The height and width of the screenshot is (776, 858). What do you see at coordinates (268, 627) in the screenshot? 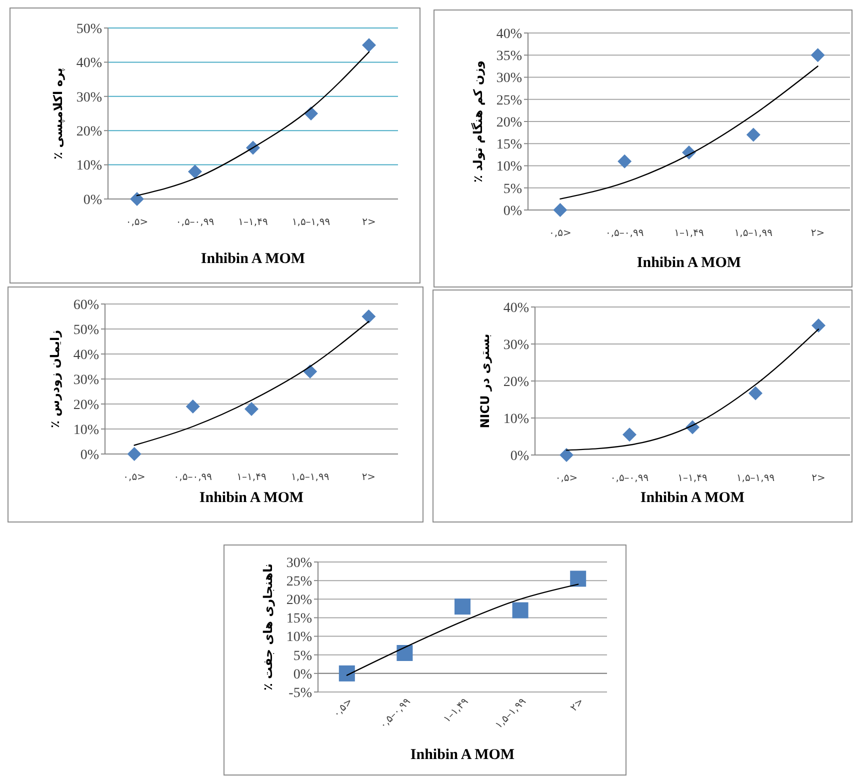
I see `y-axis-title: ناهنجاری های جفت ٪` at bounding box center [268, 627].